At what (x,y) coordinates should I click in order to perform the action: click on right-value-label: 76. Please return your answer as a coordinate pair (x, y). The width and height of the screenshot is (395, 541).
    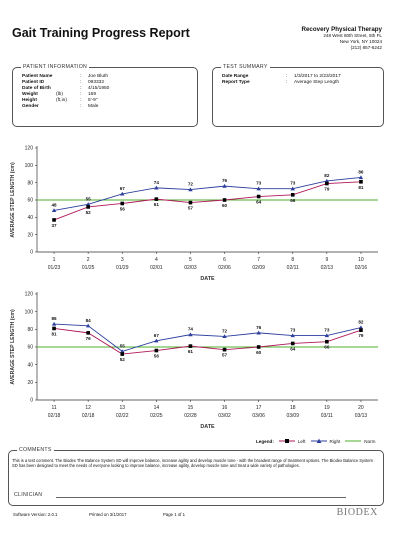
    Looking at the image, I should click on (225, 180).